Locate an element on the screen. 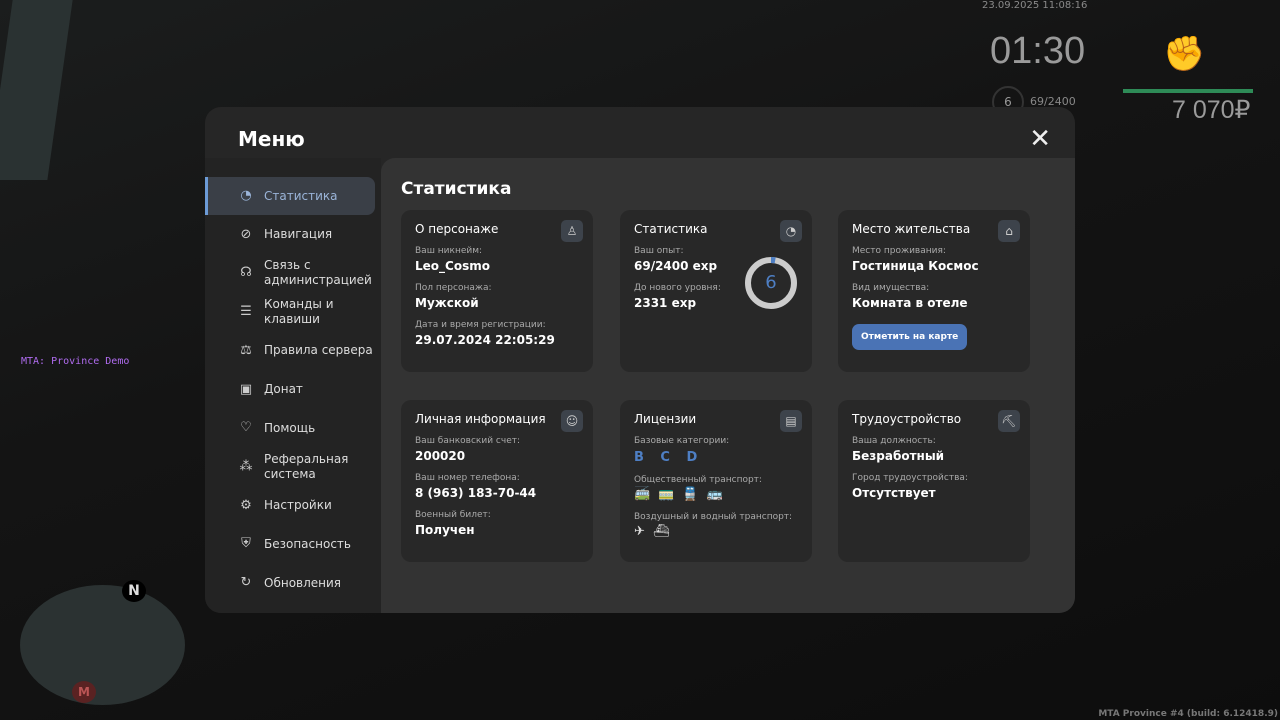 Image resolution: width=1280 pixels, height=720 pixels. sidebar-item-label: Навигация is located at coordinates (298, 234).